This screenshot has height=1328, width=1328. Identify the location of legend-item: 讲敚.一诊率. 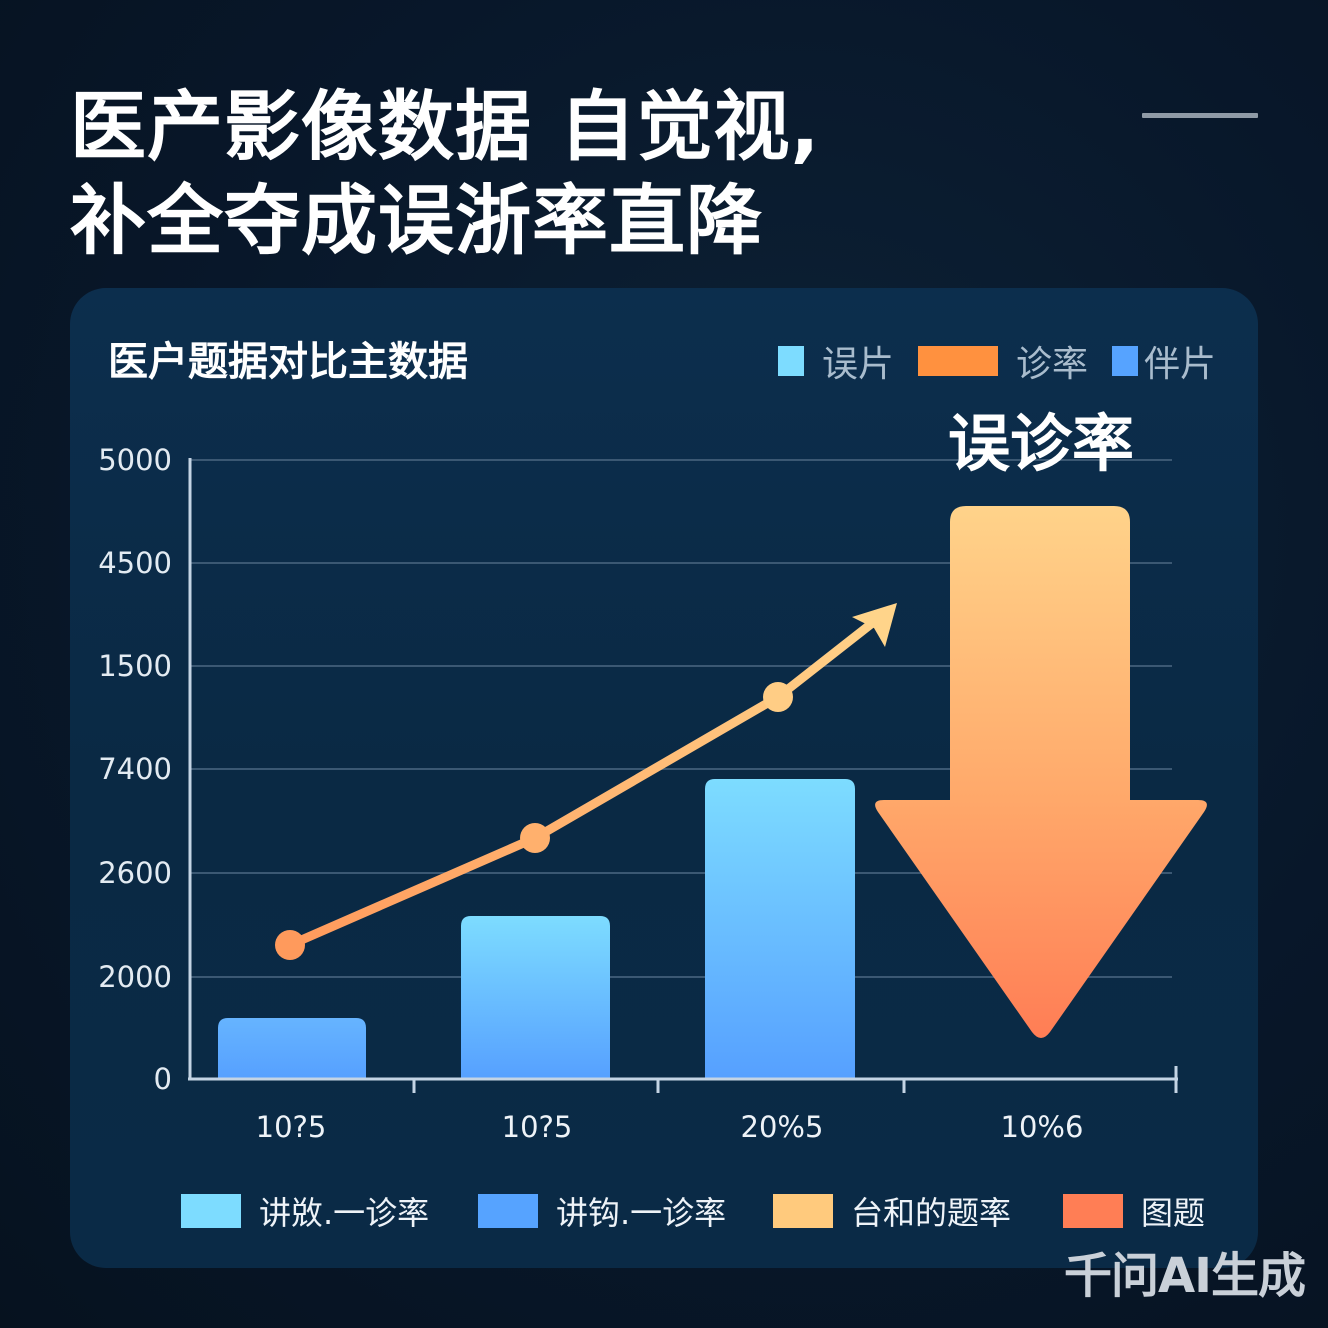
(305, 1211).